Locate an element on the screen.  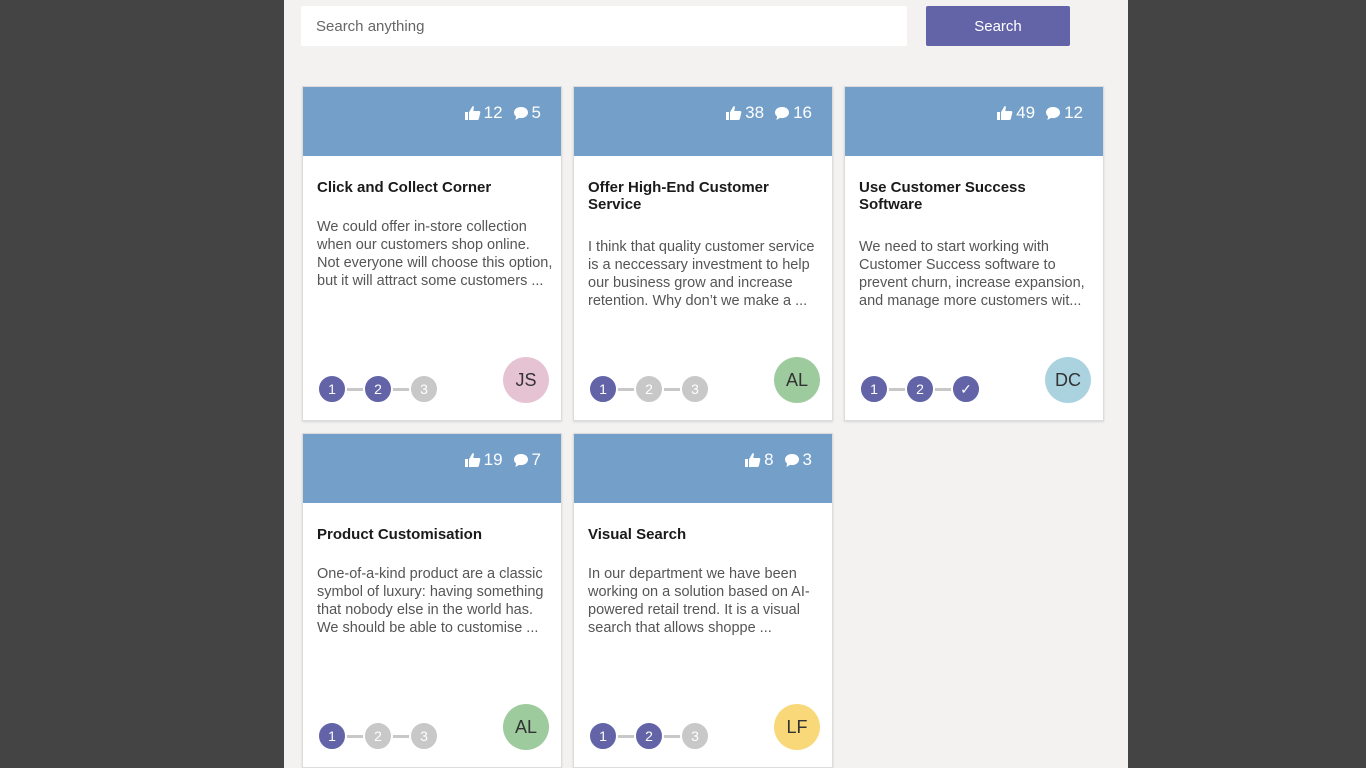
comment-count: 7 is located at coordinates (527, 460).